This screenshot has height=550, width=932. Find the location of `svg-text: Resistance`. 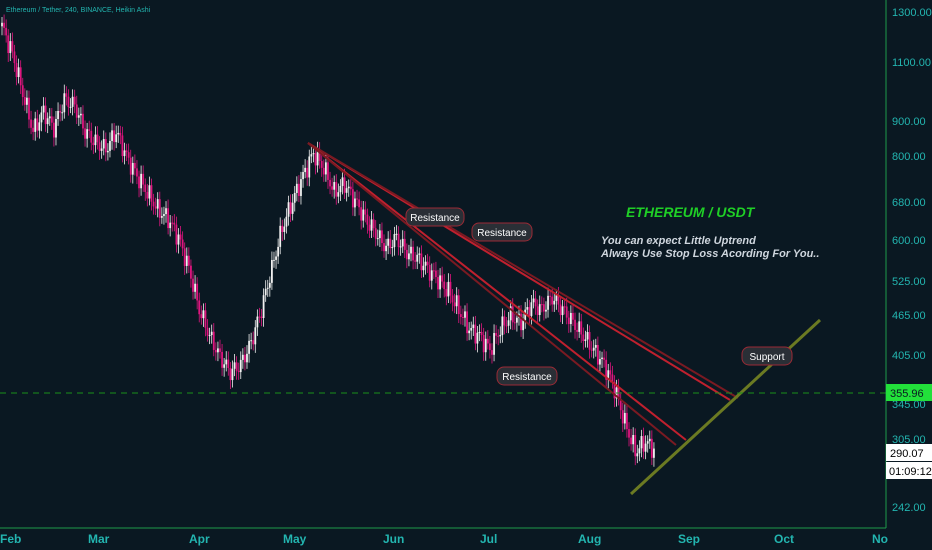

svg-text: Resistance is located at coordinates (435, 218).